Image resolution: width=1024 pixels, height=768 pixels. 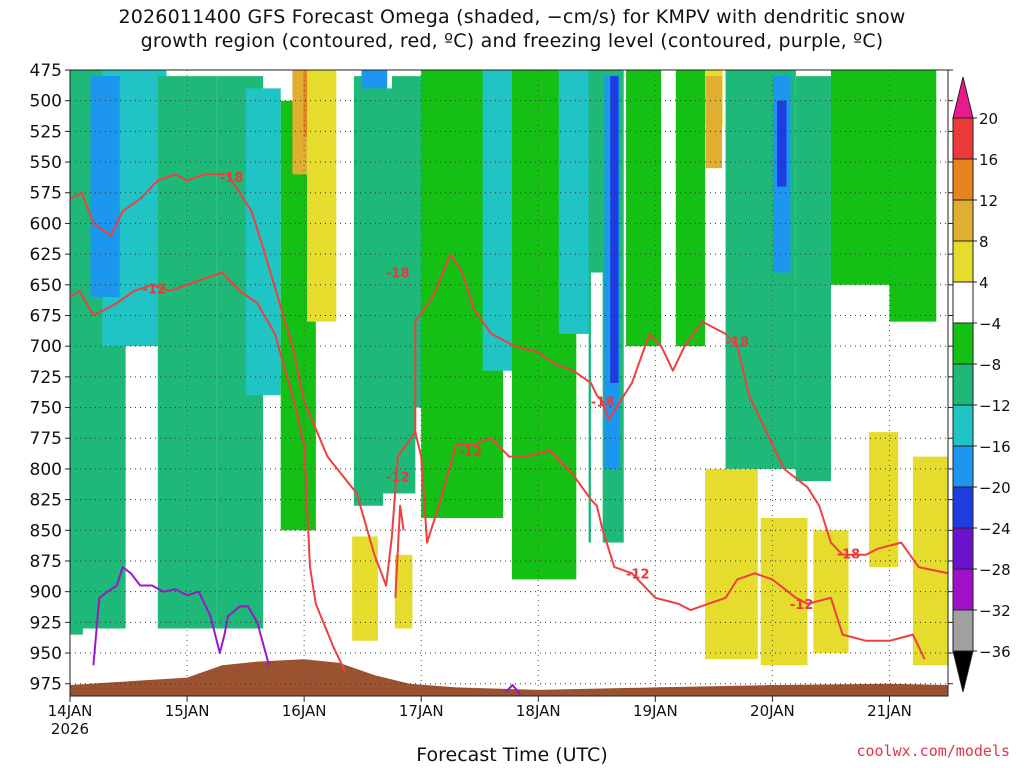 What do you see at coordinates (46, 194) in the screenshot?
I see `y-tick-label: 575` at bounding box center [46, 194].